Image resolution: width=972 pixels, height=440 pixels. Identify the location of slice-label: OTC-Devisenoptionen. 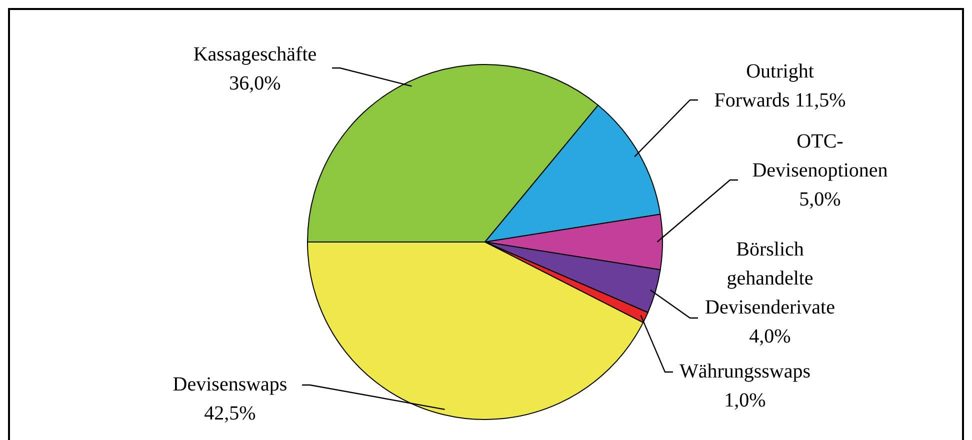
(820, 156).